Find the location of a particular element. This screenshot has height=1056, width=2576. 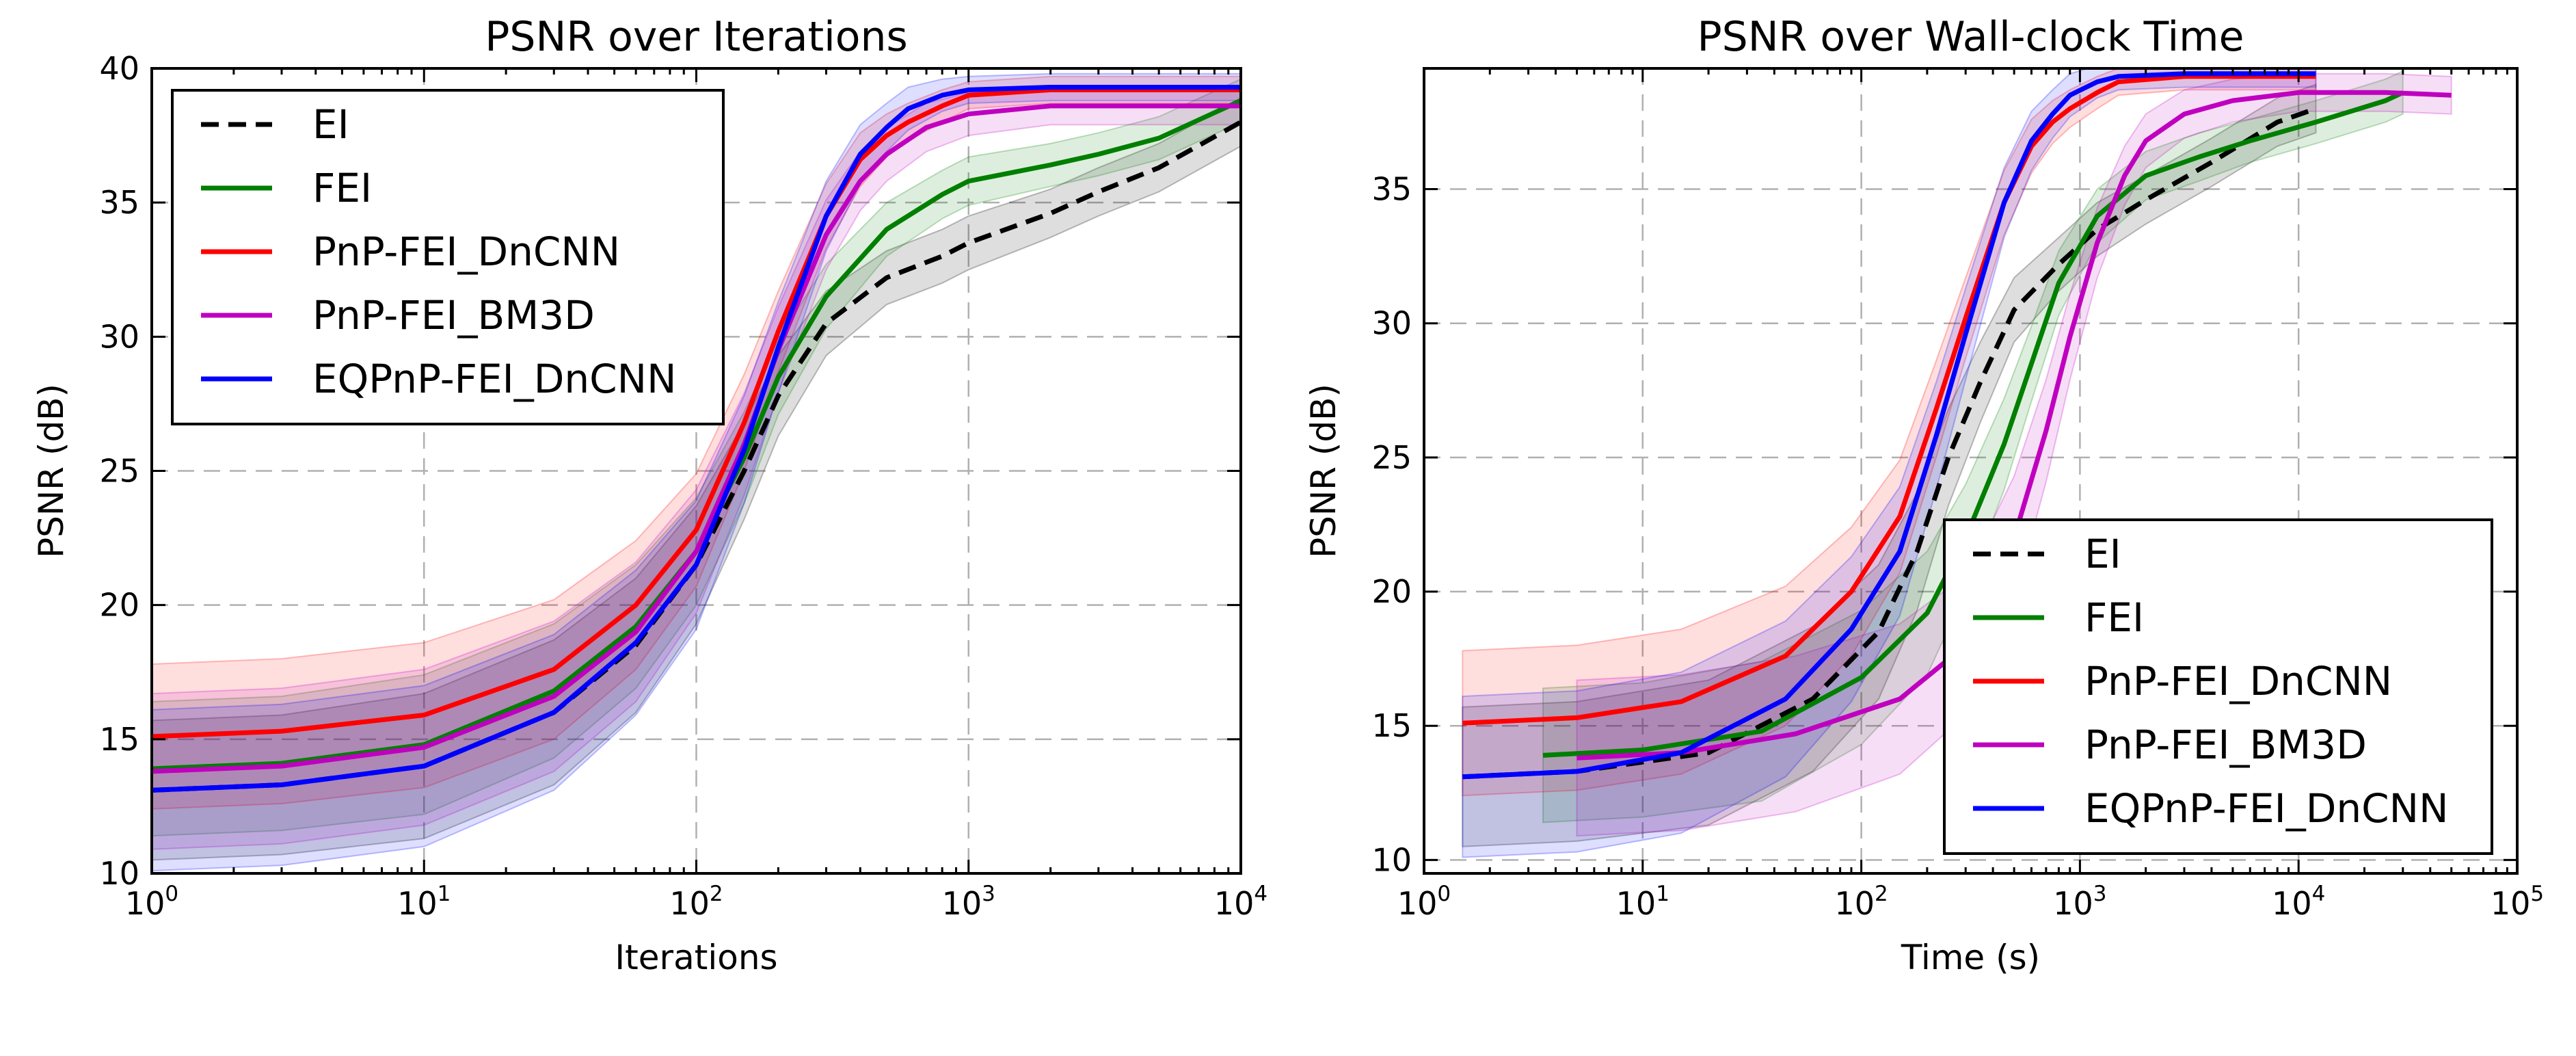

chart-title: PSNR over Iterations is located at coordinates (696, 37).